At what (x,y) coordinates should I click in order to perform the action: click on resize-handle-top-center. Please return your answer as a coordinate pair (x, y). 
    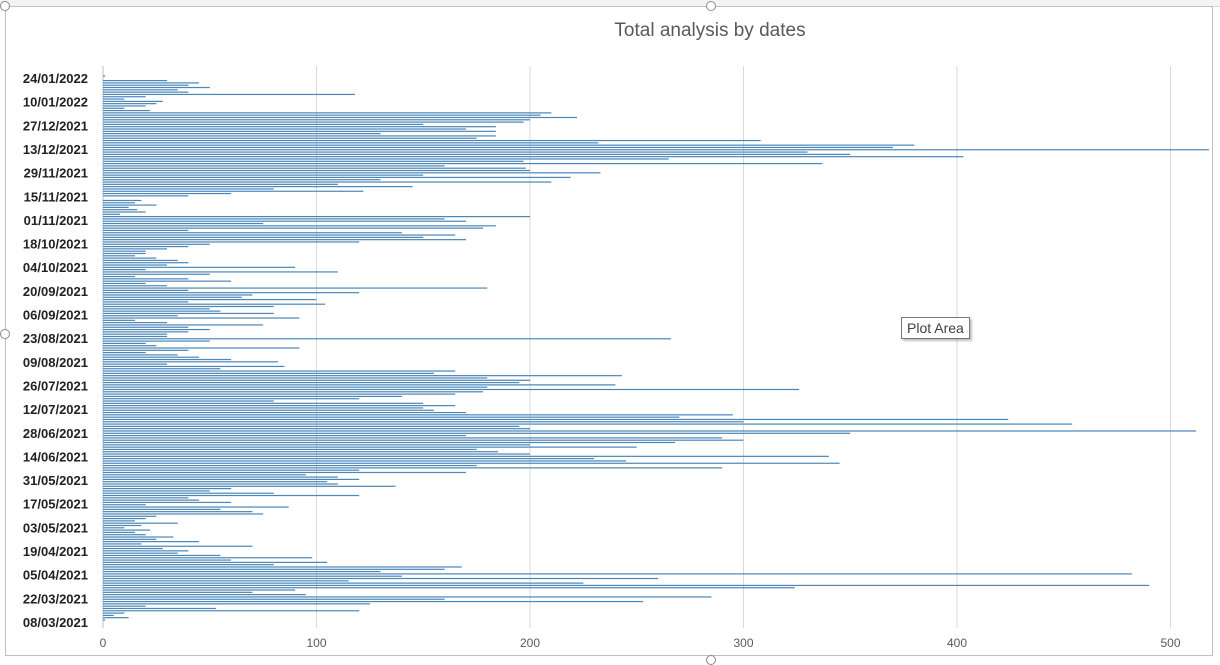
    Looking at the image, I should click on (711, 6).